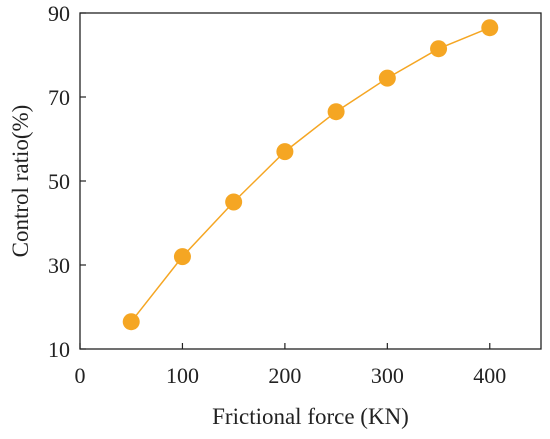 Image resolution: width=550 pixels, height=439 pixels. What do you see at coordinates (59, 13) in the screenshot?
I see `y-tick-label: 90` at bounding box center [59, 13].